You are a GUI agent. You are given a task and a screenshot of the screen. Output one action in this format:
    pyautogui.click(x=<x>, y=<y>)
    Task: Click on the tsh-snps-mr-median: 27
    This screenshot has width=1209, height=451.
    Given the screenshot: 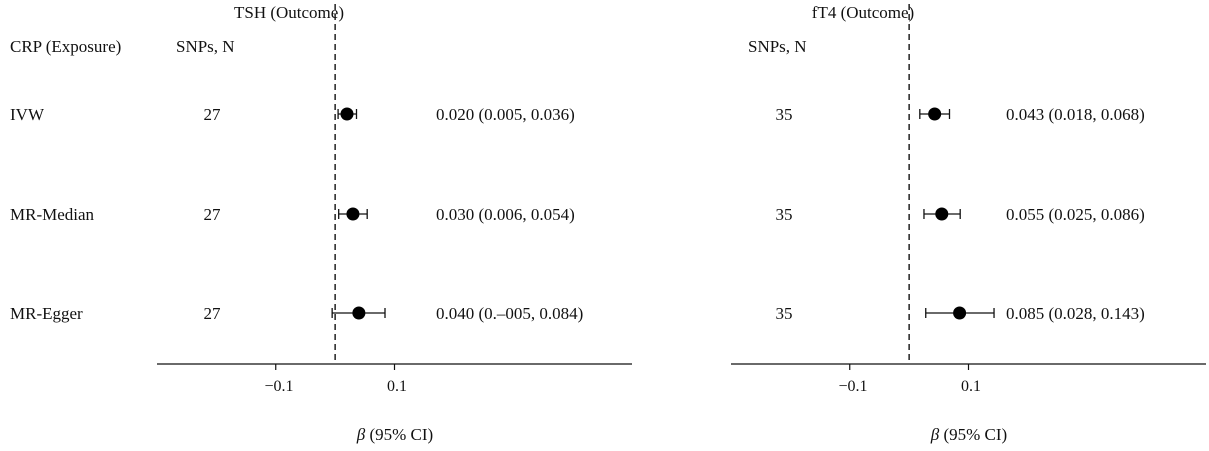 What is the action you would take?
    pyautogui.click(x=213, y=214)
    